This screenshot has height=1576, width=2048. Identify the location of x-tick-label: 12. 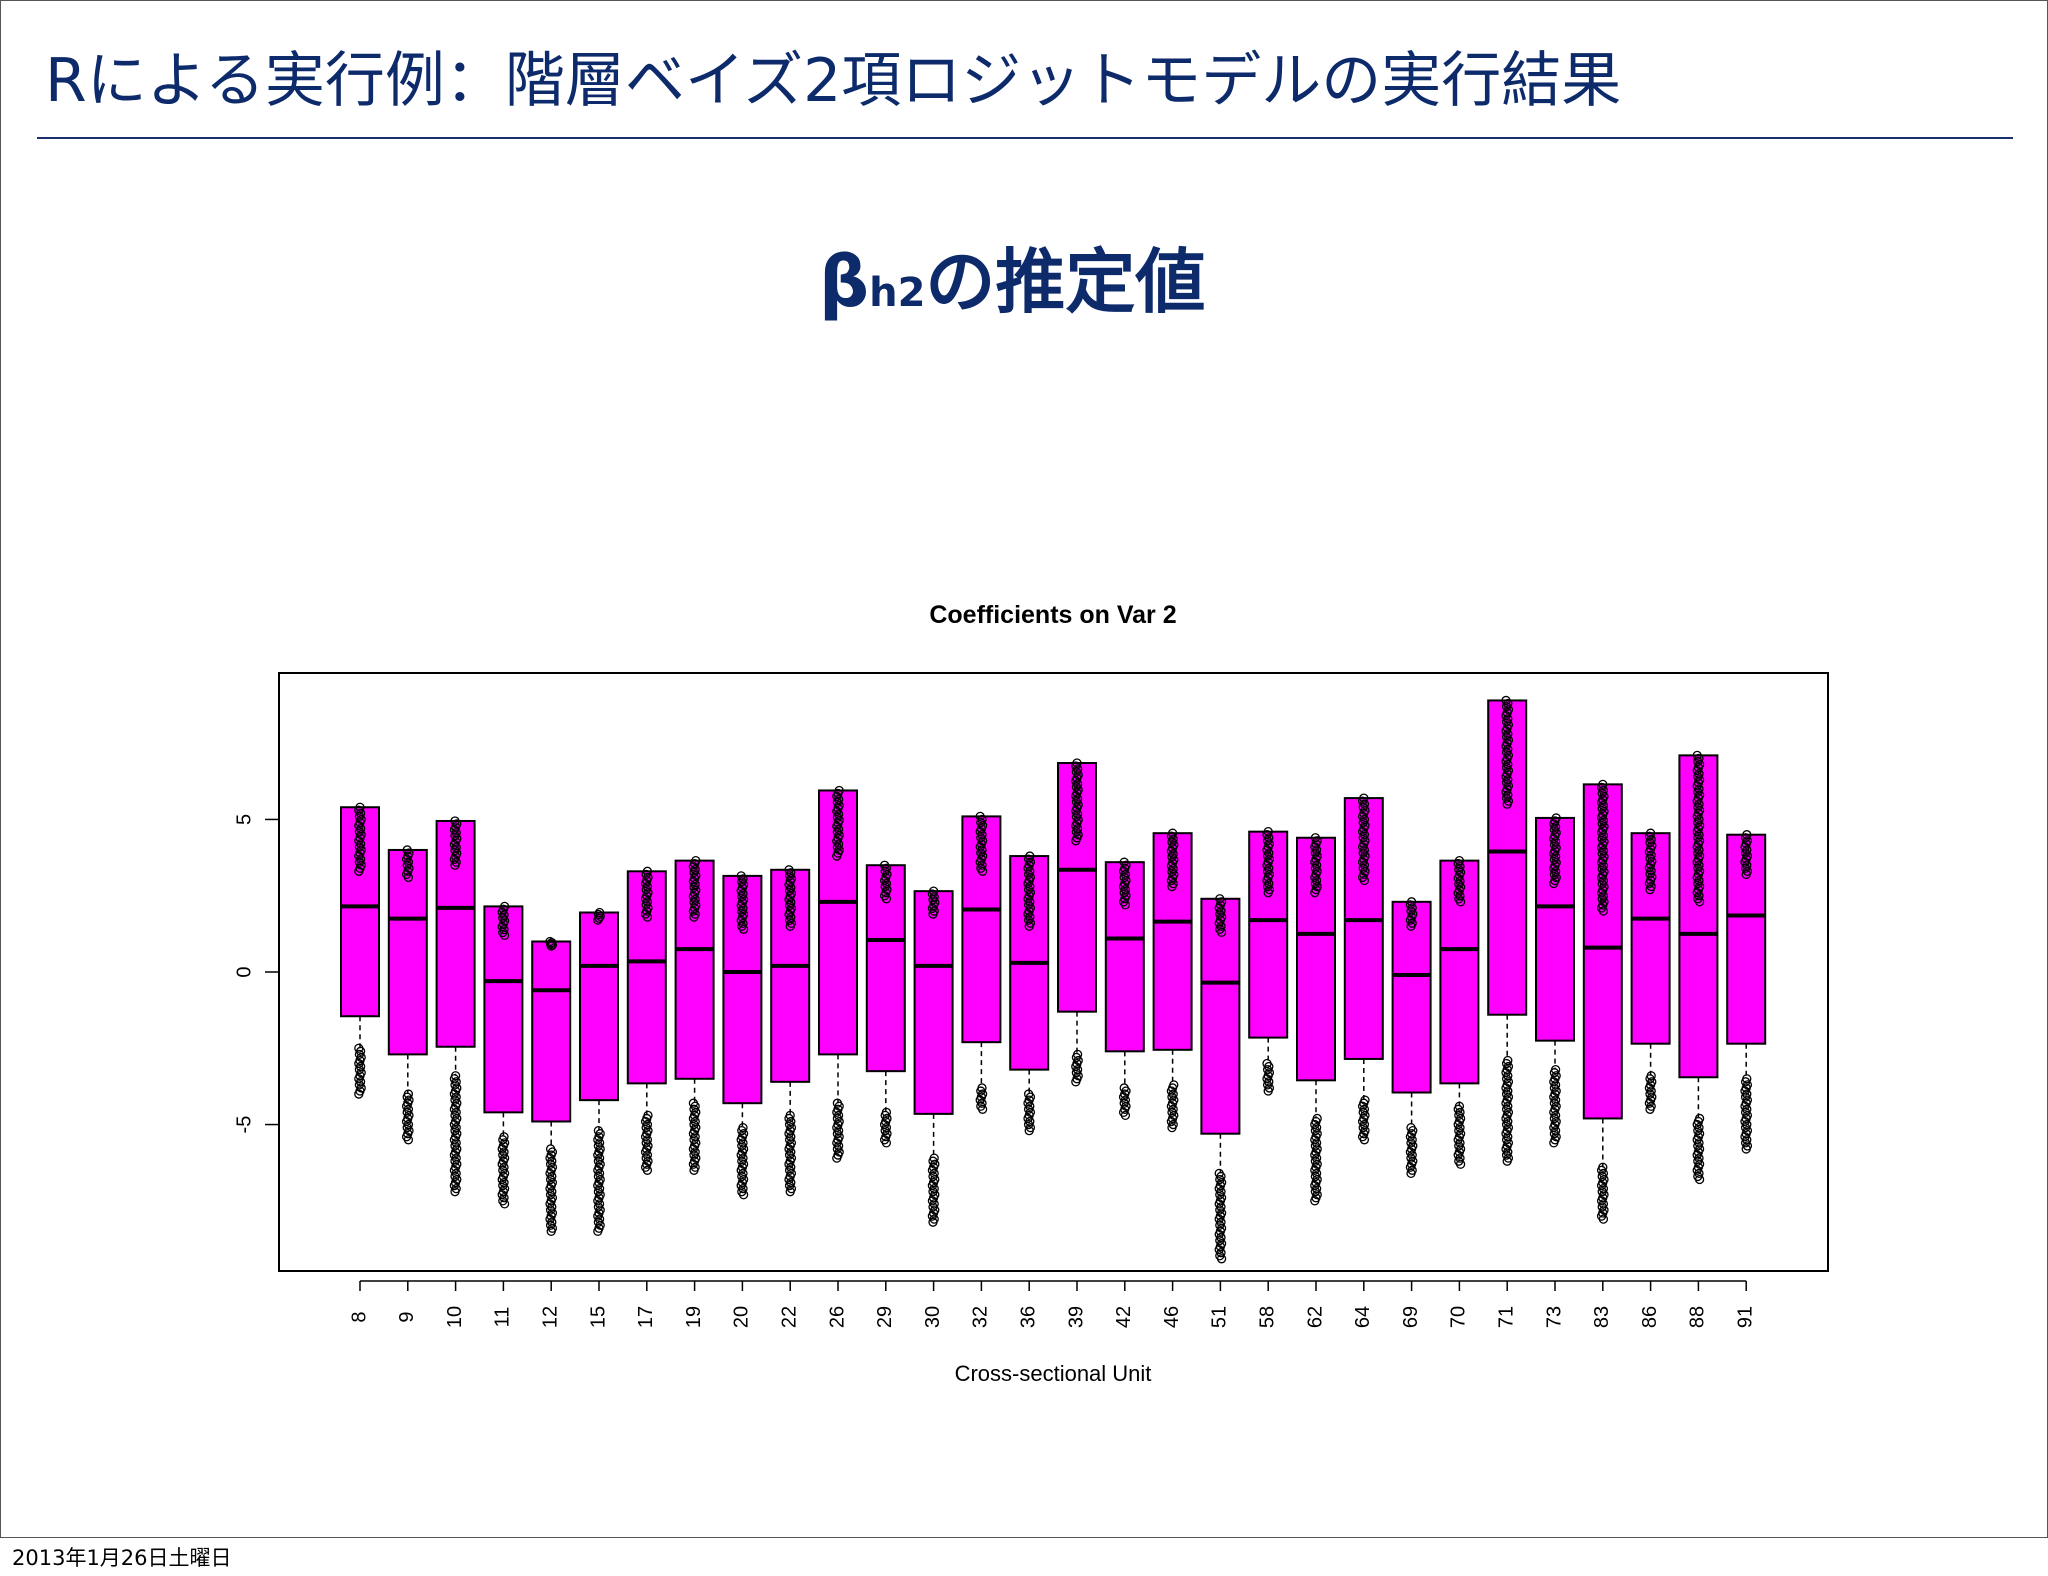
(550, 1317).